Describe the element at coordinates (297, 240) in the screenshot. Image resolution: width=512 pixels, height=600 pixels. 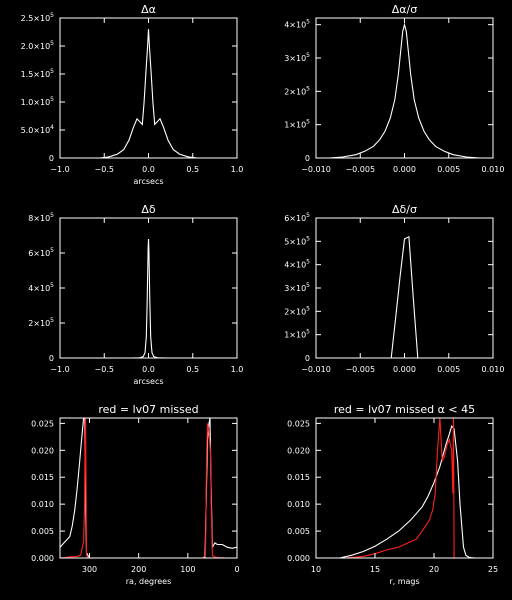
I see `y-tick-label: 5×10⁵` at that location.